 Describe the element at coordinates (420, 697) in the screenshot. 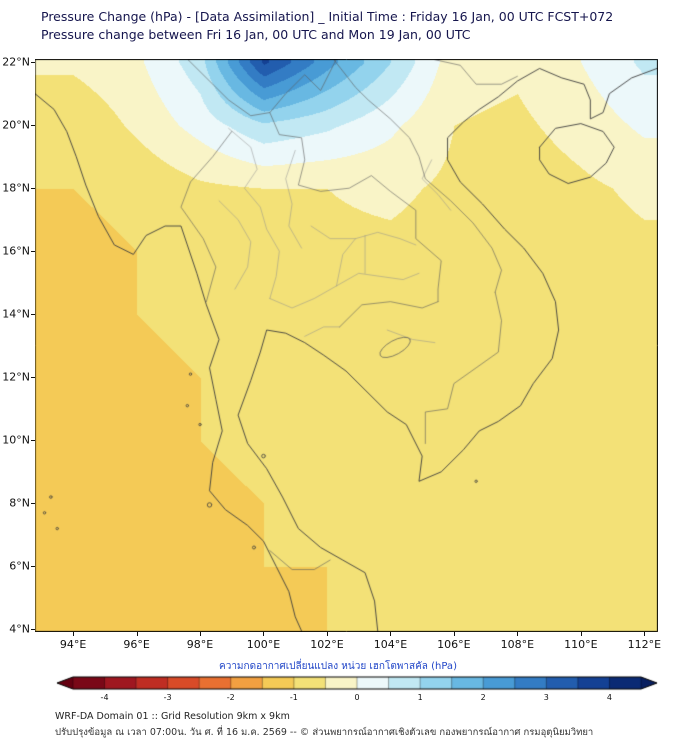

I see `colorbar-tick-label: 1` at that location.